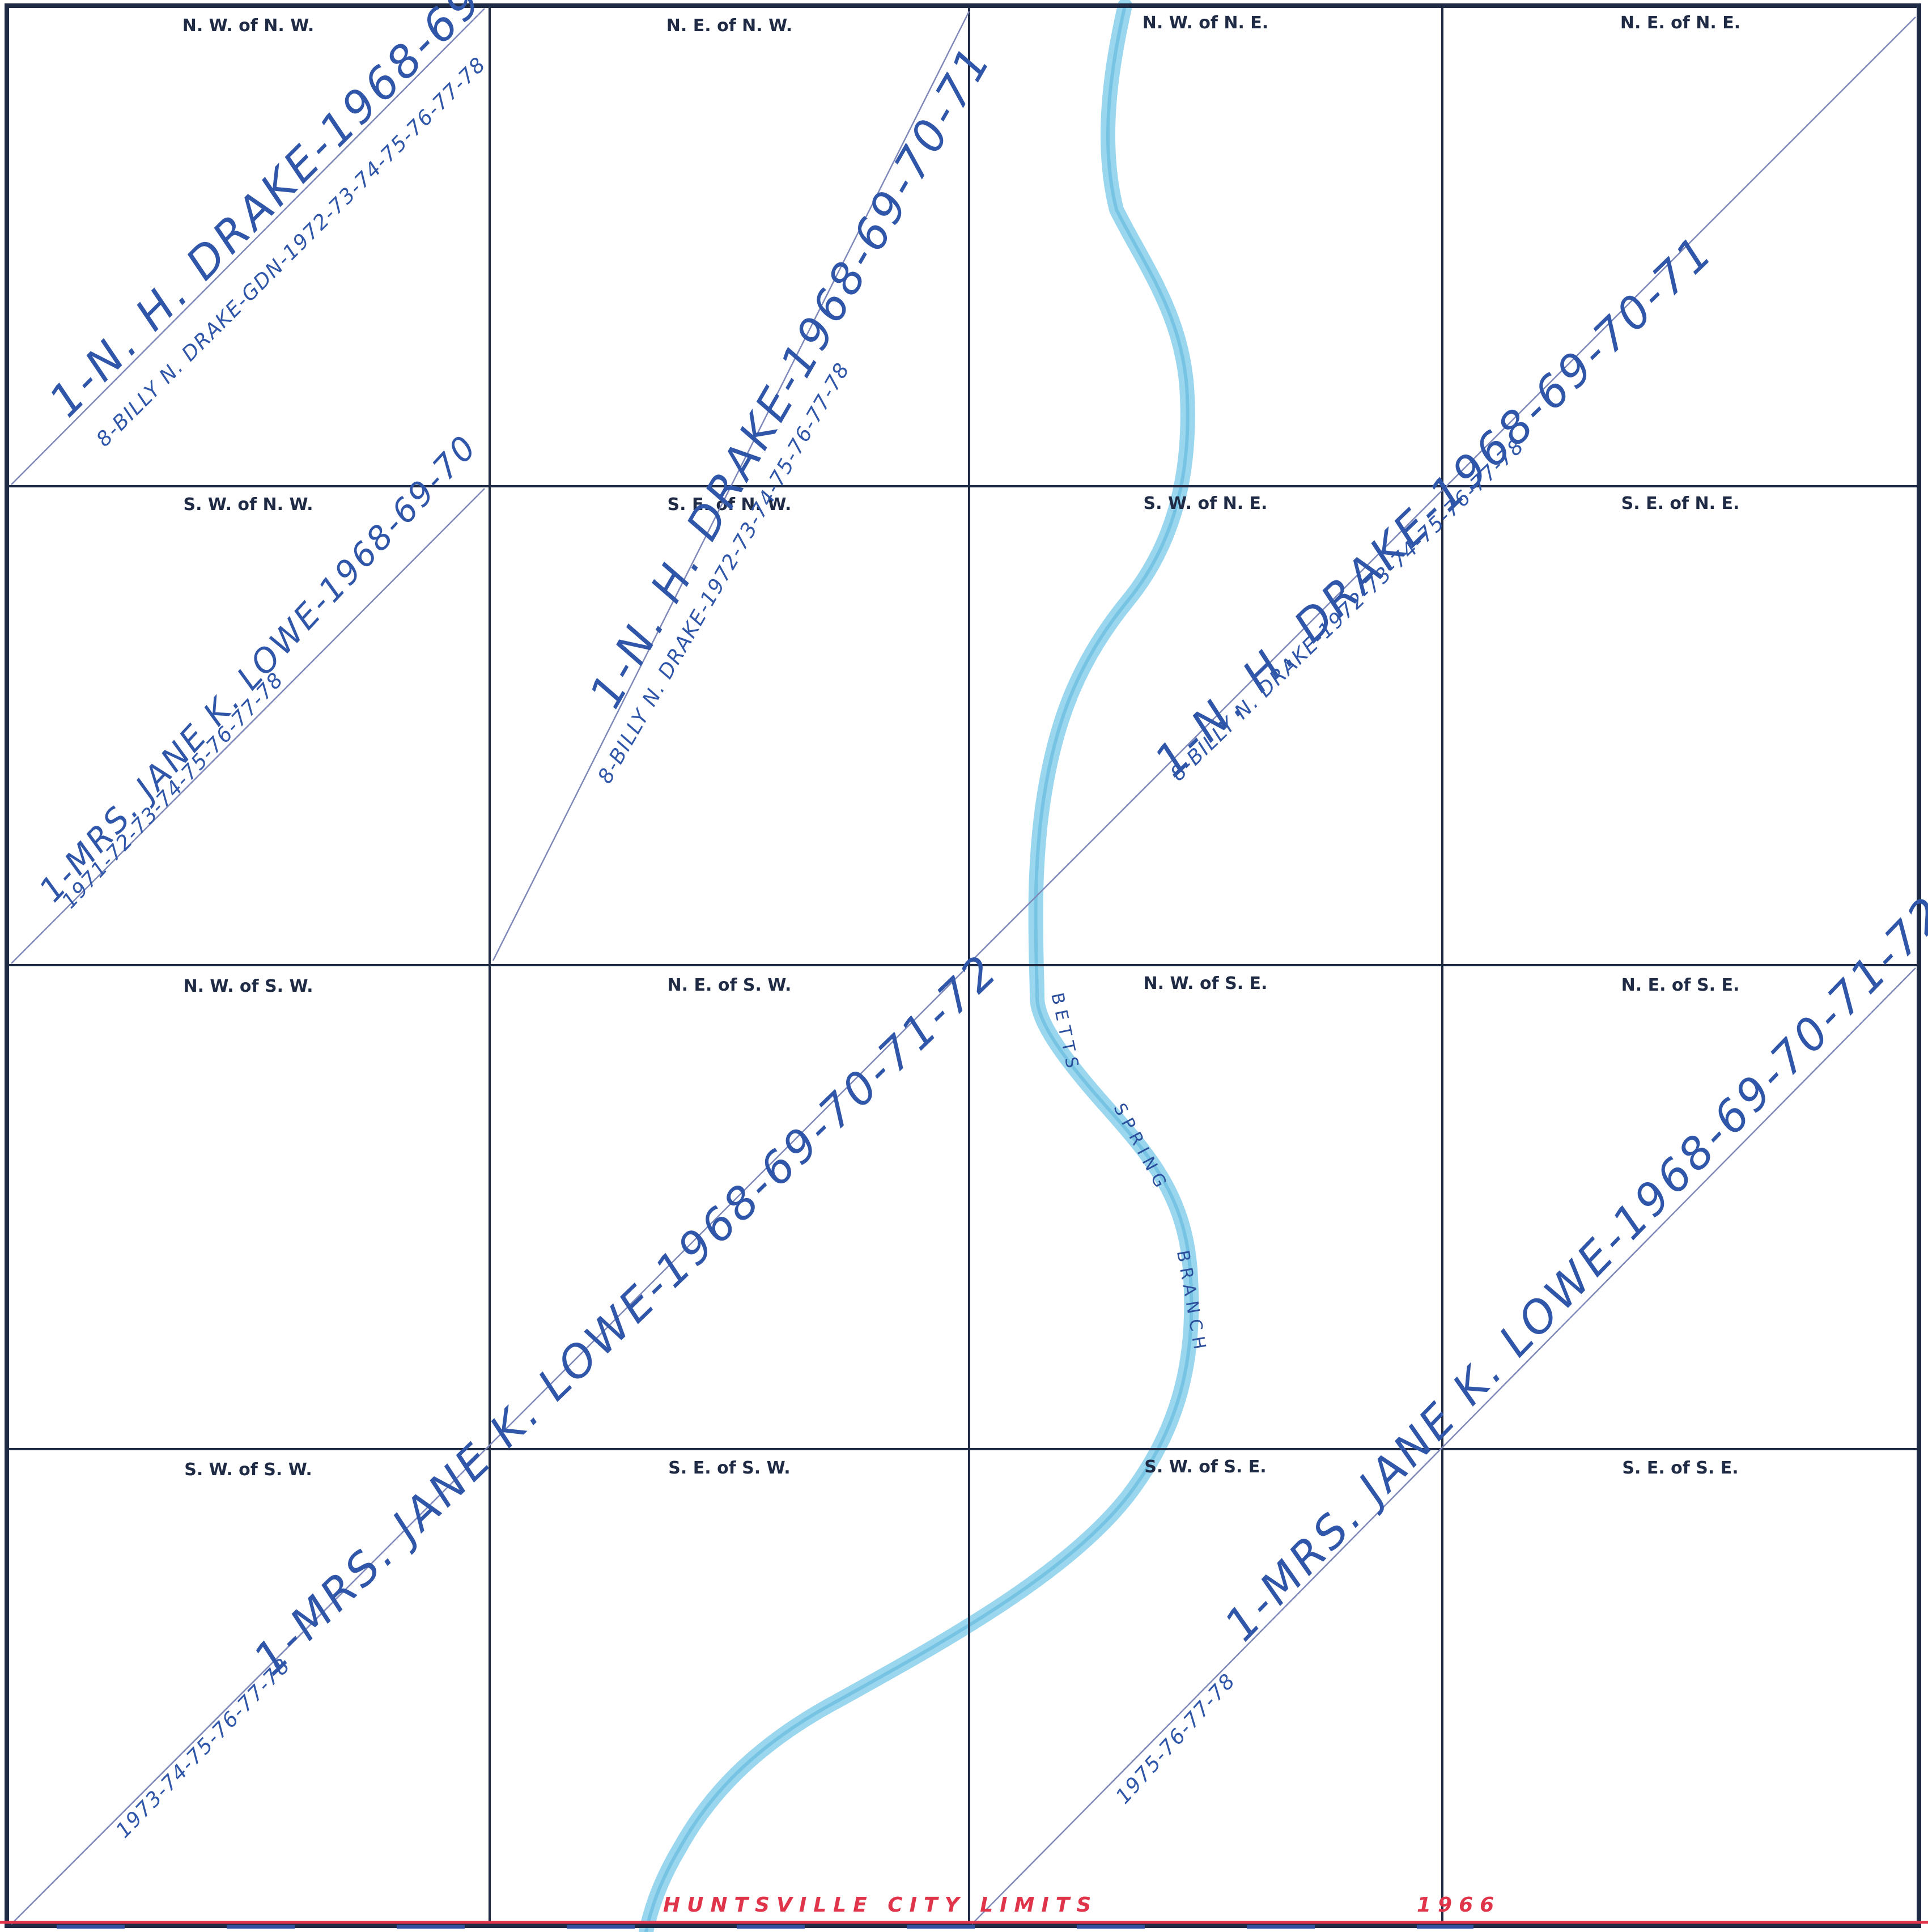  Describe the element at coordinates (1680, 1468) in the screenshot. I see `cell-label-se-se: S. E. of S. E.` at that location.